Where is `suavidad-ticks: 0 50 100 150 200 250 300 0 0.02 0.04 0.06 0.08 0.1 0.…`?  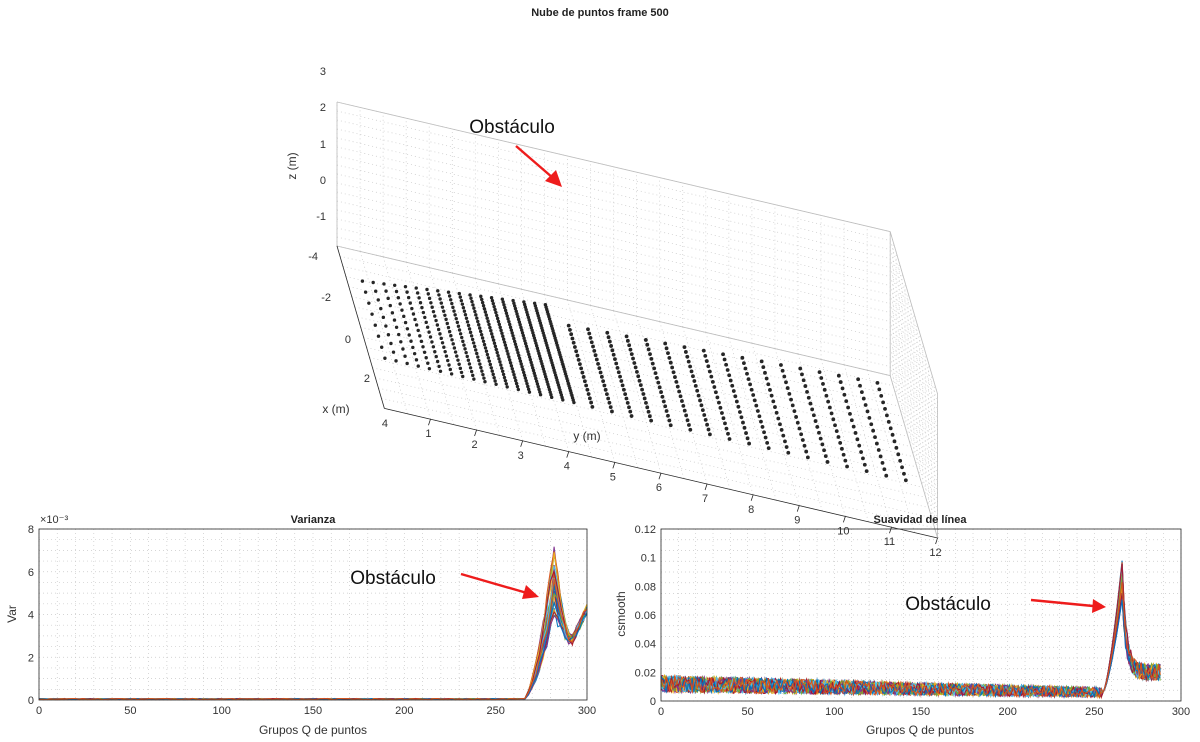 suavidad-ticks: 0 50 100 150 200 250 300 0 0.02 0.04 0.06 0.08 0.1 0.… is located at coordinates (913, 621).